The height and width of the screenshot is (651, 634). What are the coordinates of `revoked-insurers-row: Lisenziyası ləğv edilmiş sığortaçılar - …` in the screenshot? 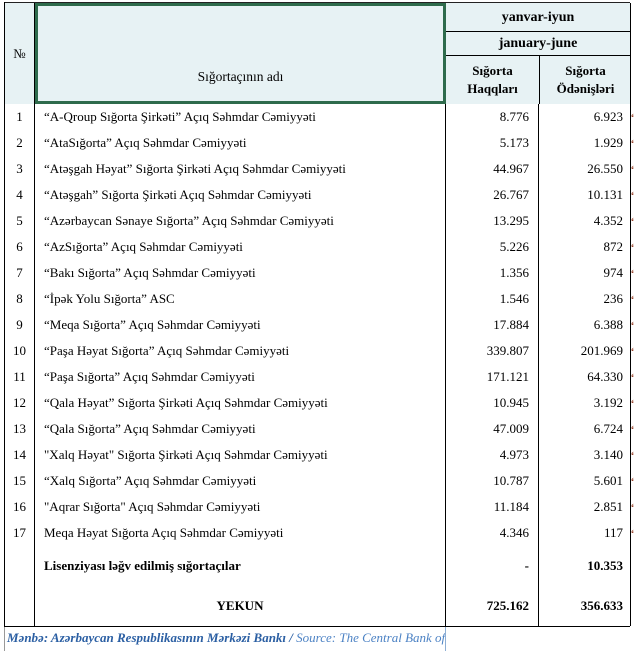 It's located at (318, 566).